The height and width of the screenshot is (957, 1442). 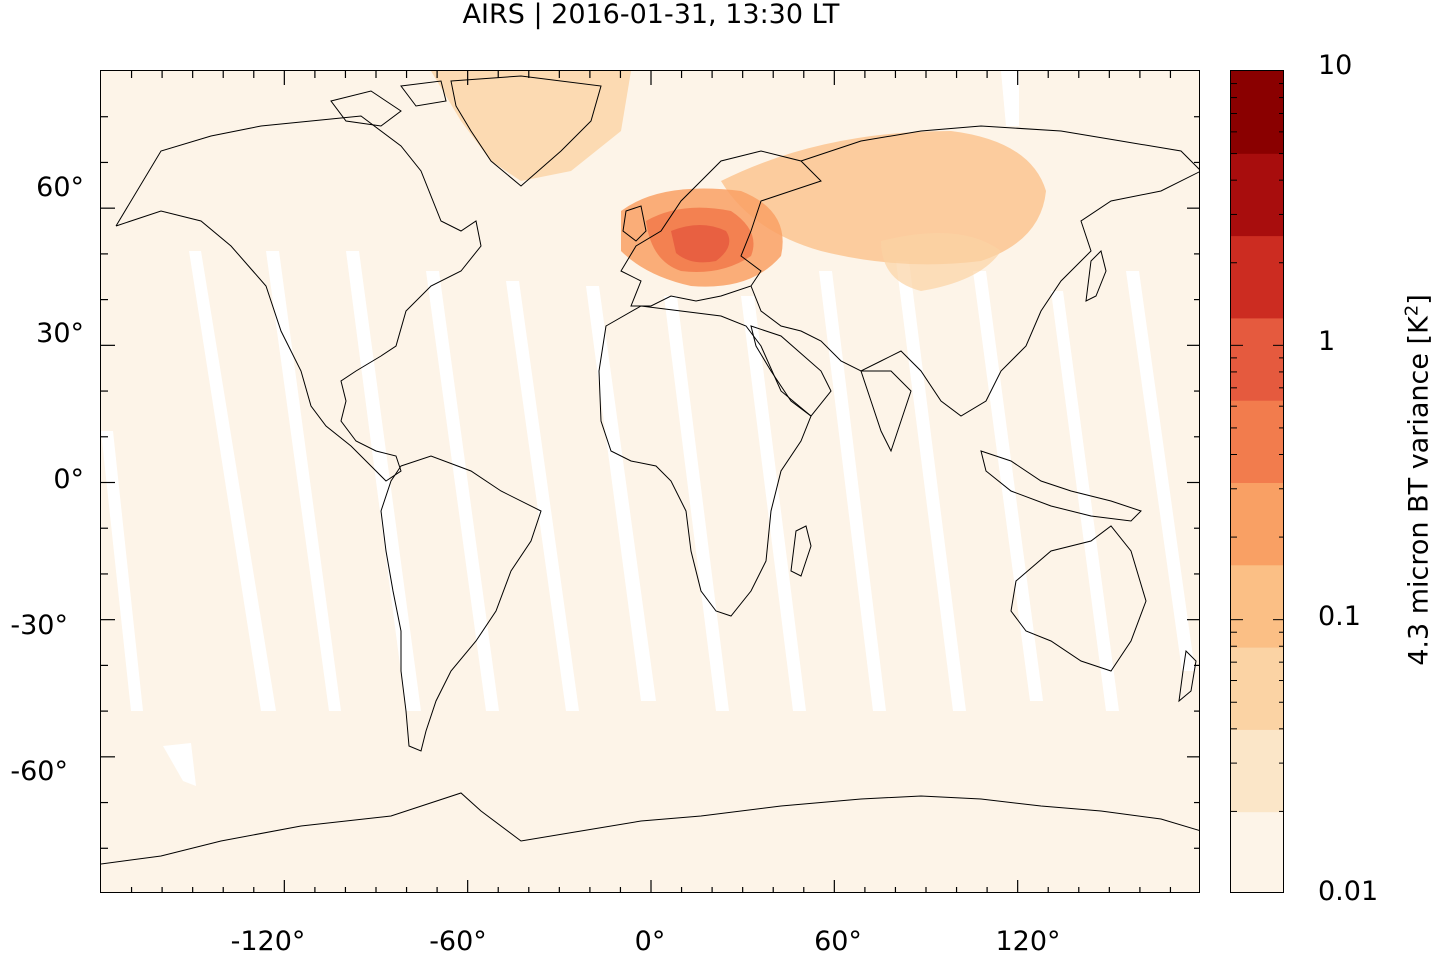 I want to click on colorbar-tick-label: 0.1, so click(x=1339, y=616).